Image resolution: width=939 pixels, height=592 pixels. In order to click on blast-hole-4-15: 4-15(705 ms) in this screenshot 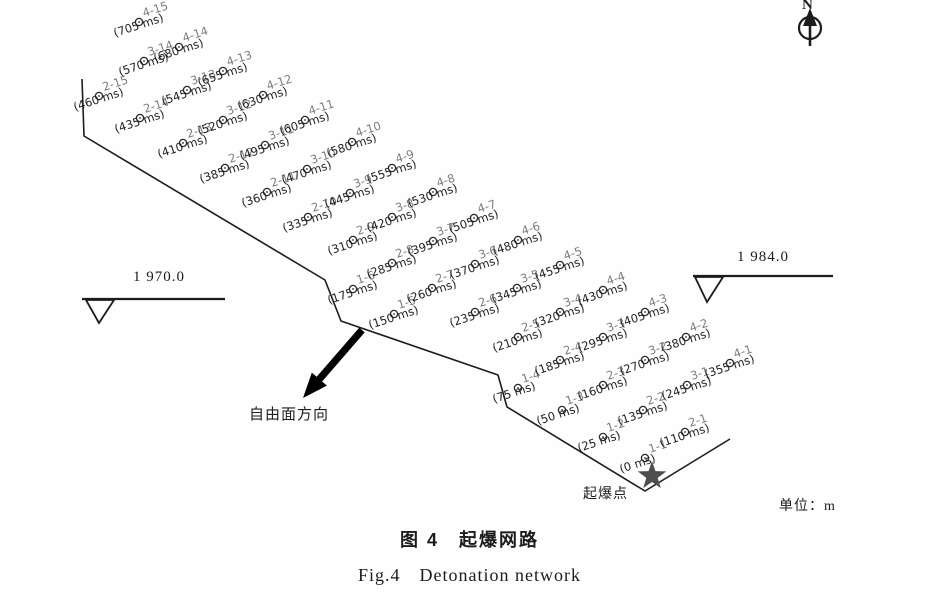, I will do `click(141, 20)`.